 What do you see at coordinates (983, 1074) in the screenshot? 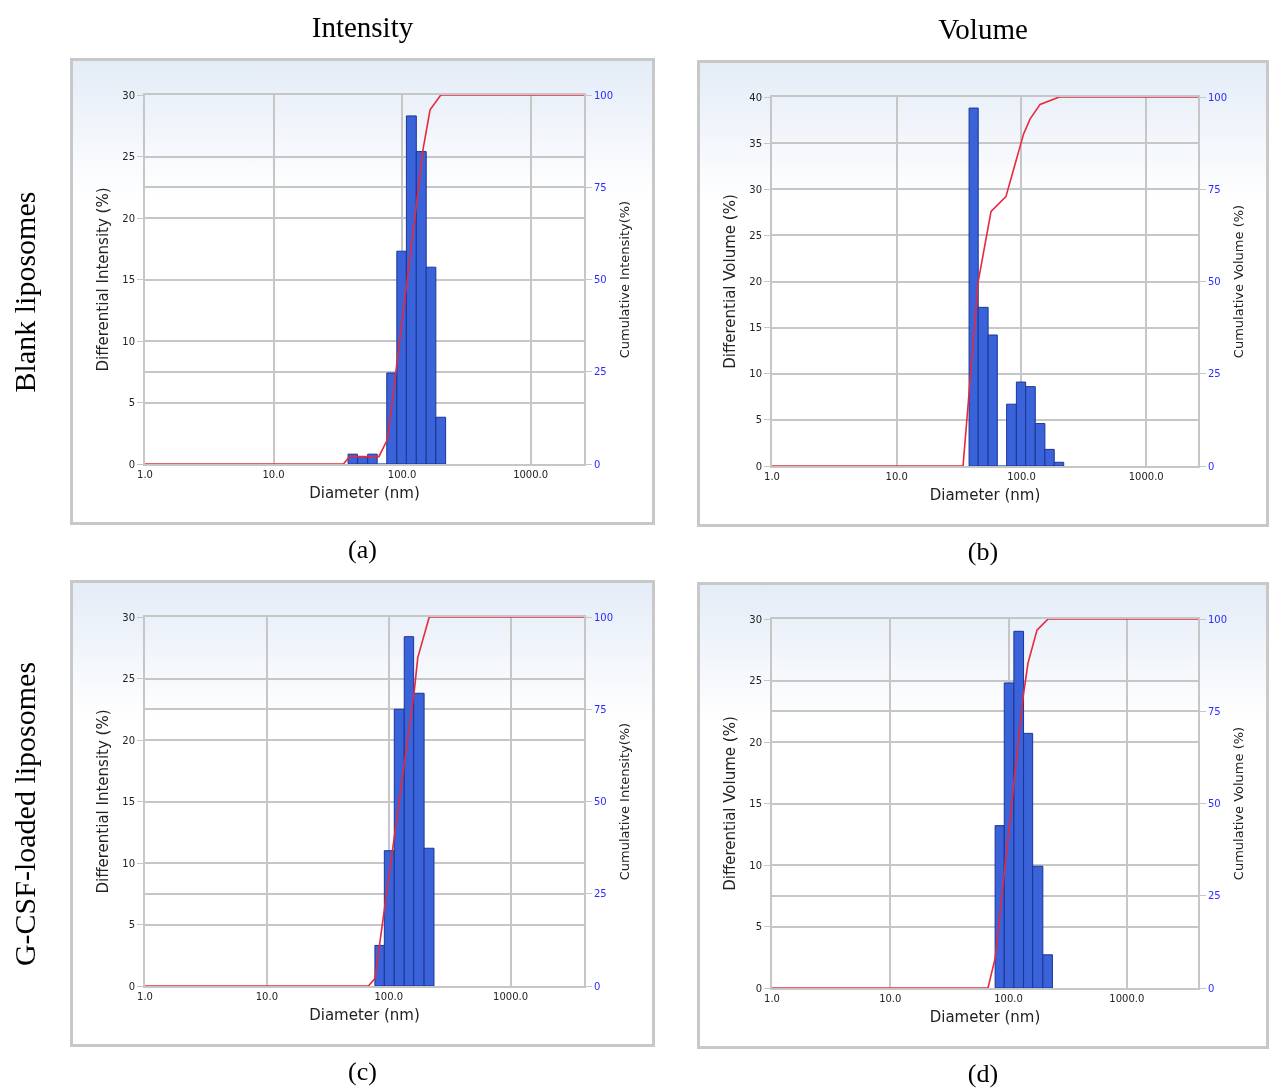
I see `text: (d)` at bounding box center [983, 1074].